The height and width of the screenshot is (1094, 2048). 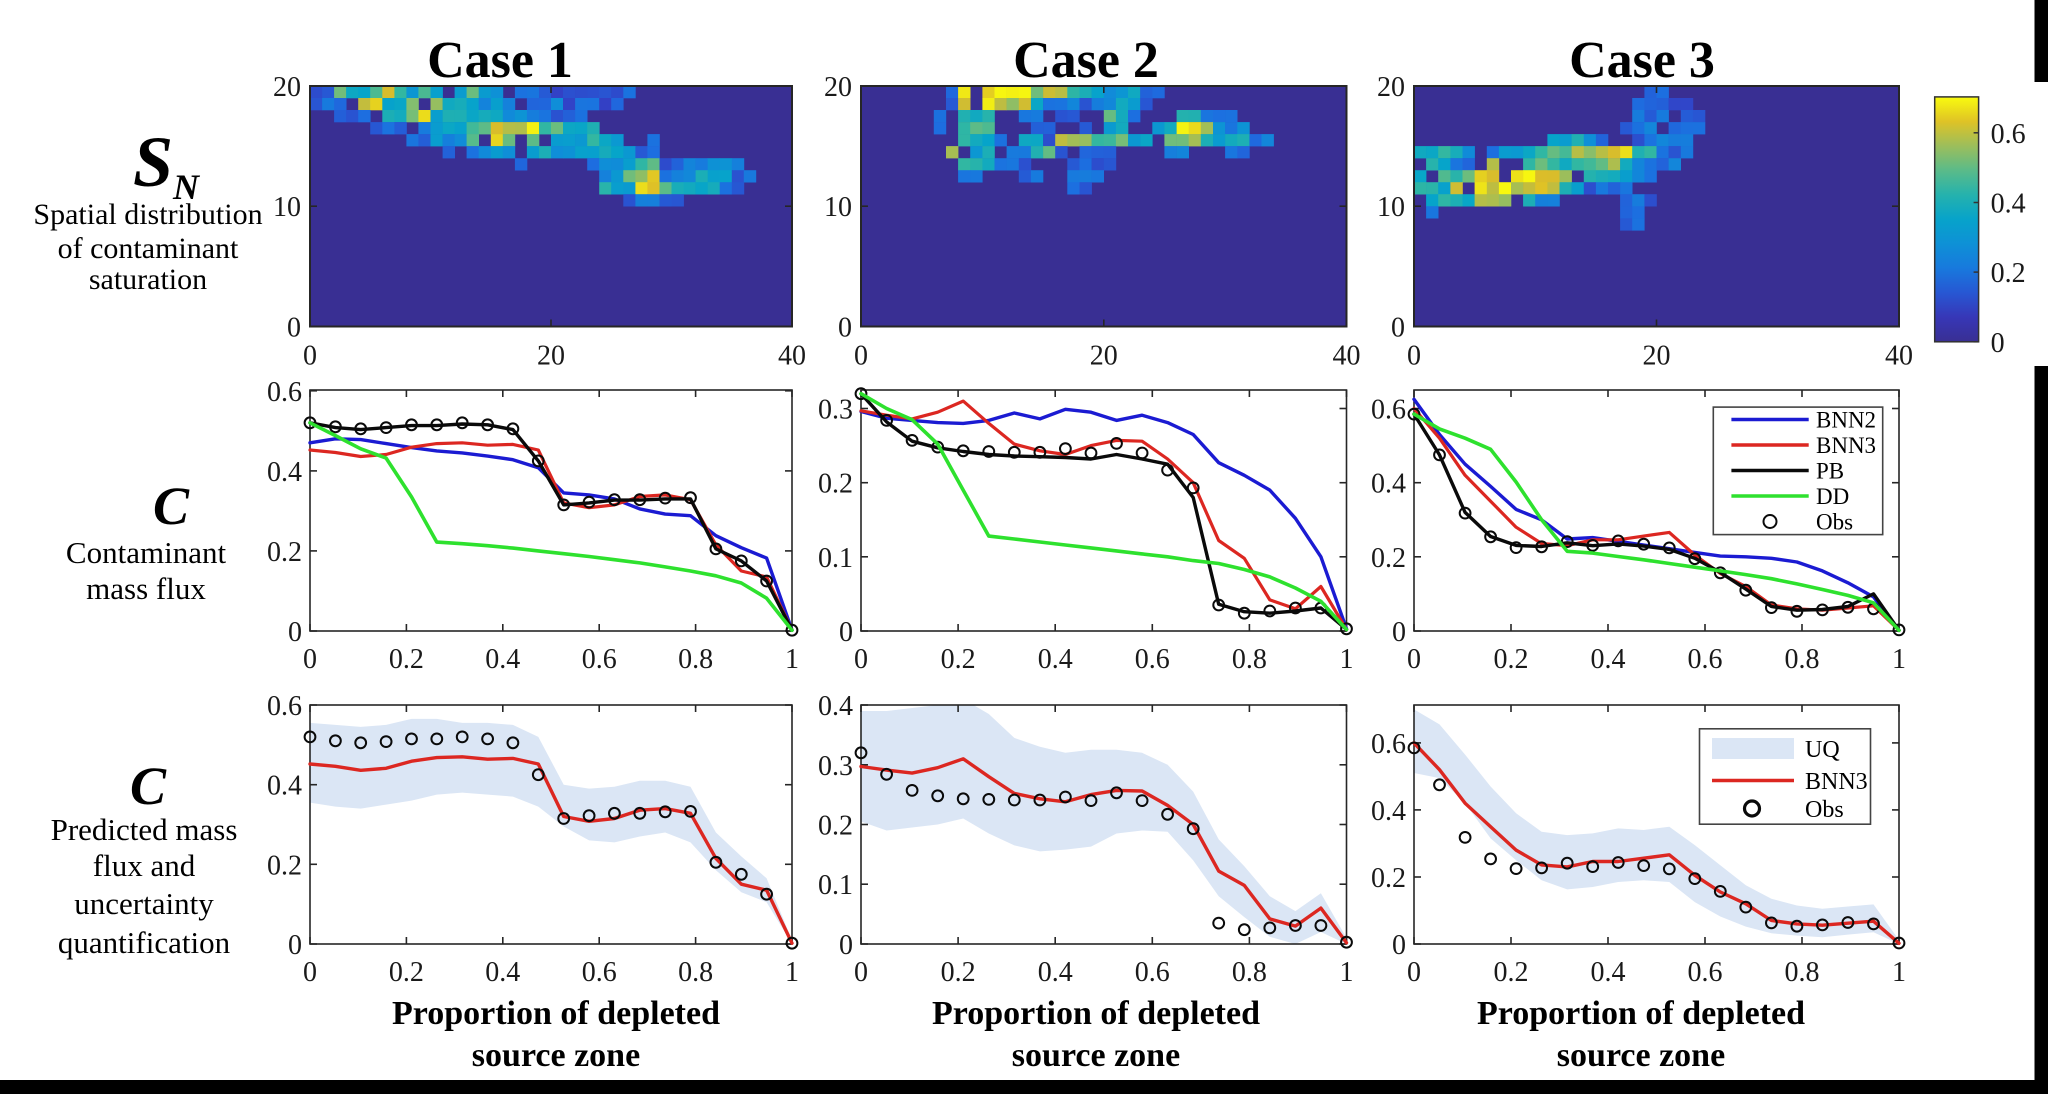 I want to click on svg-text: Case 1, so click(x=500, y=60).